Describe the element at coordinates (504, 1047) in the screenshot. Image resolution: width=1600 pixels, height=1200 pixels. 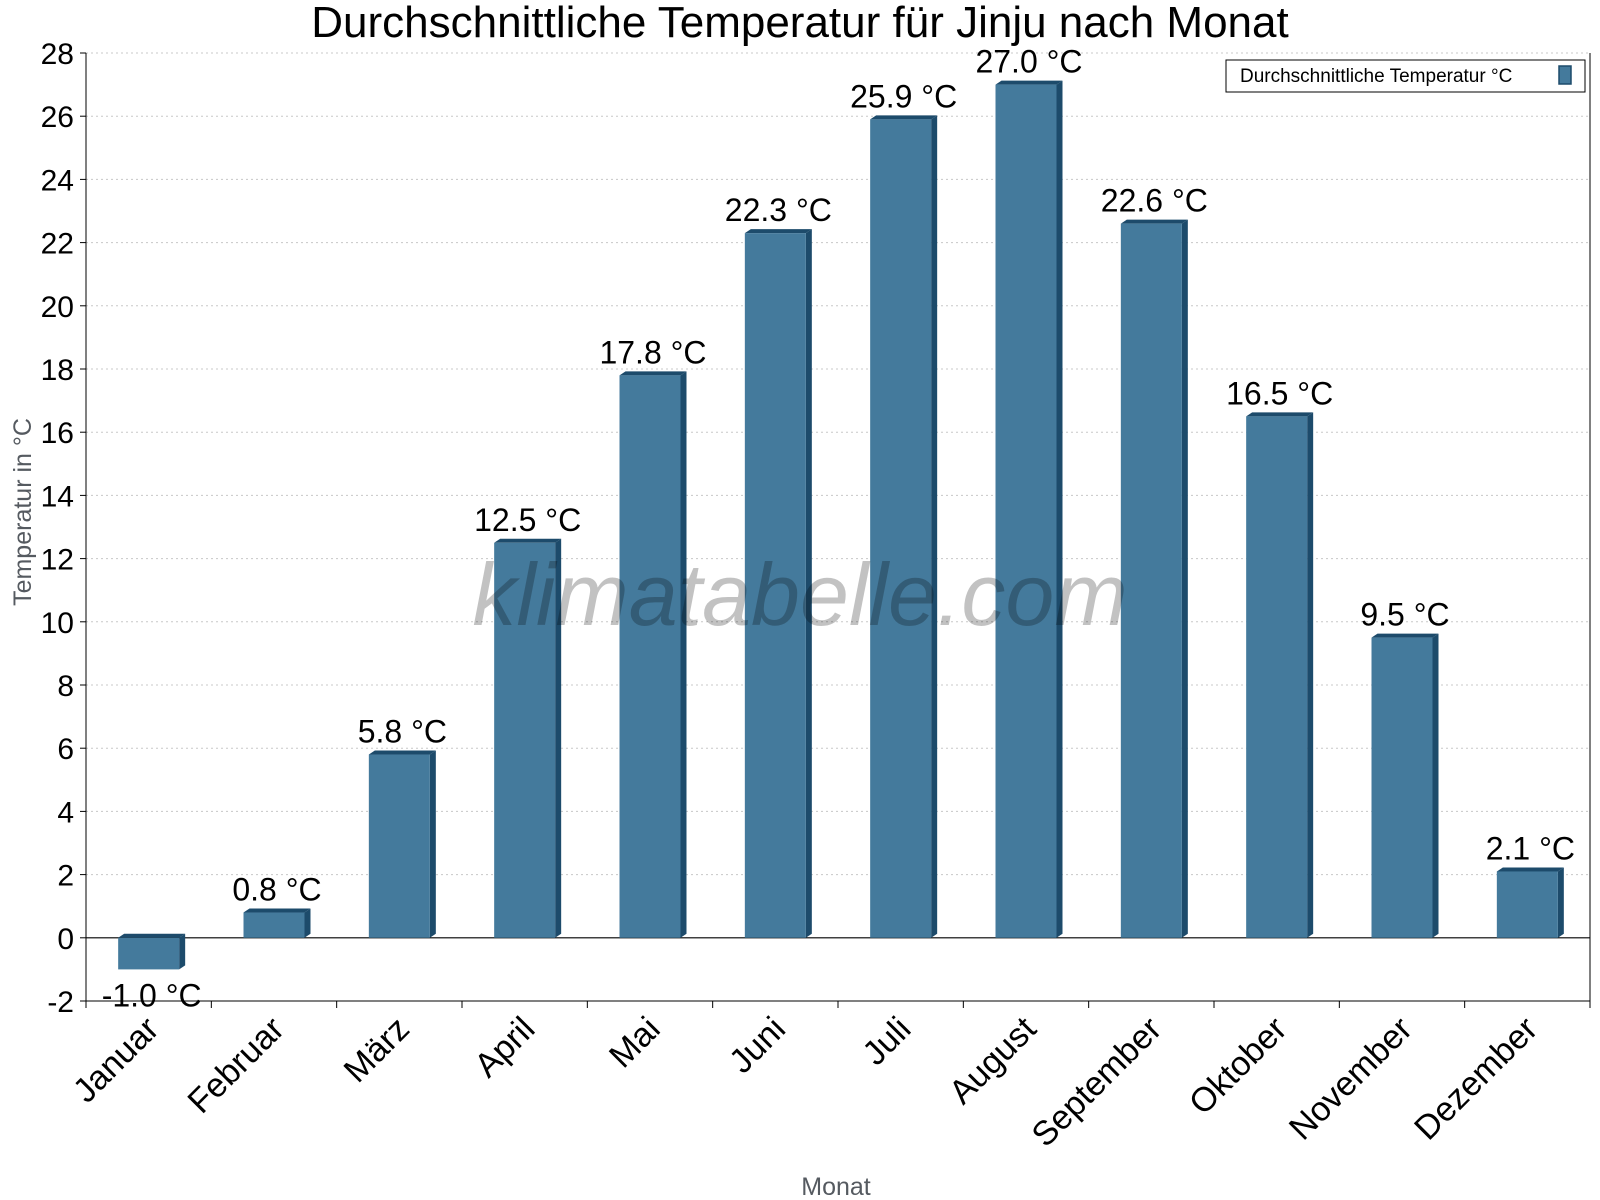
I see `x-tick-label: April` at that location.